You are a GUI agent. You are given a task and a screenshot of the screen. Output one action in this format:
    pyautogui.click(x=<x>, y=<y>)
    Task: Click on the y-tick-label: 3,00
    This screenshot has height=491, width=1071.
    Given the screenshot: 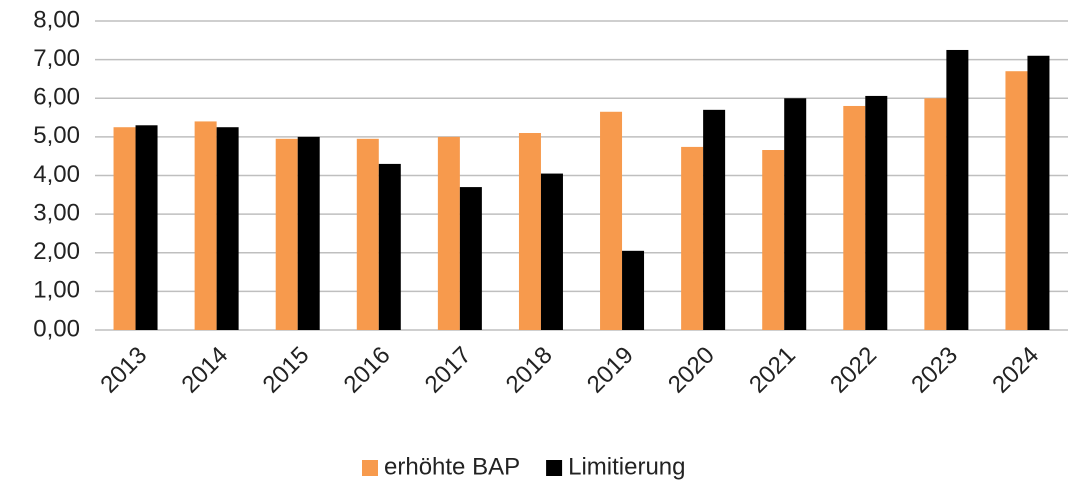 What is the action you would take?
    pyautogui.click(x=56, y=212)
    